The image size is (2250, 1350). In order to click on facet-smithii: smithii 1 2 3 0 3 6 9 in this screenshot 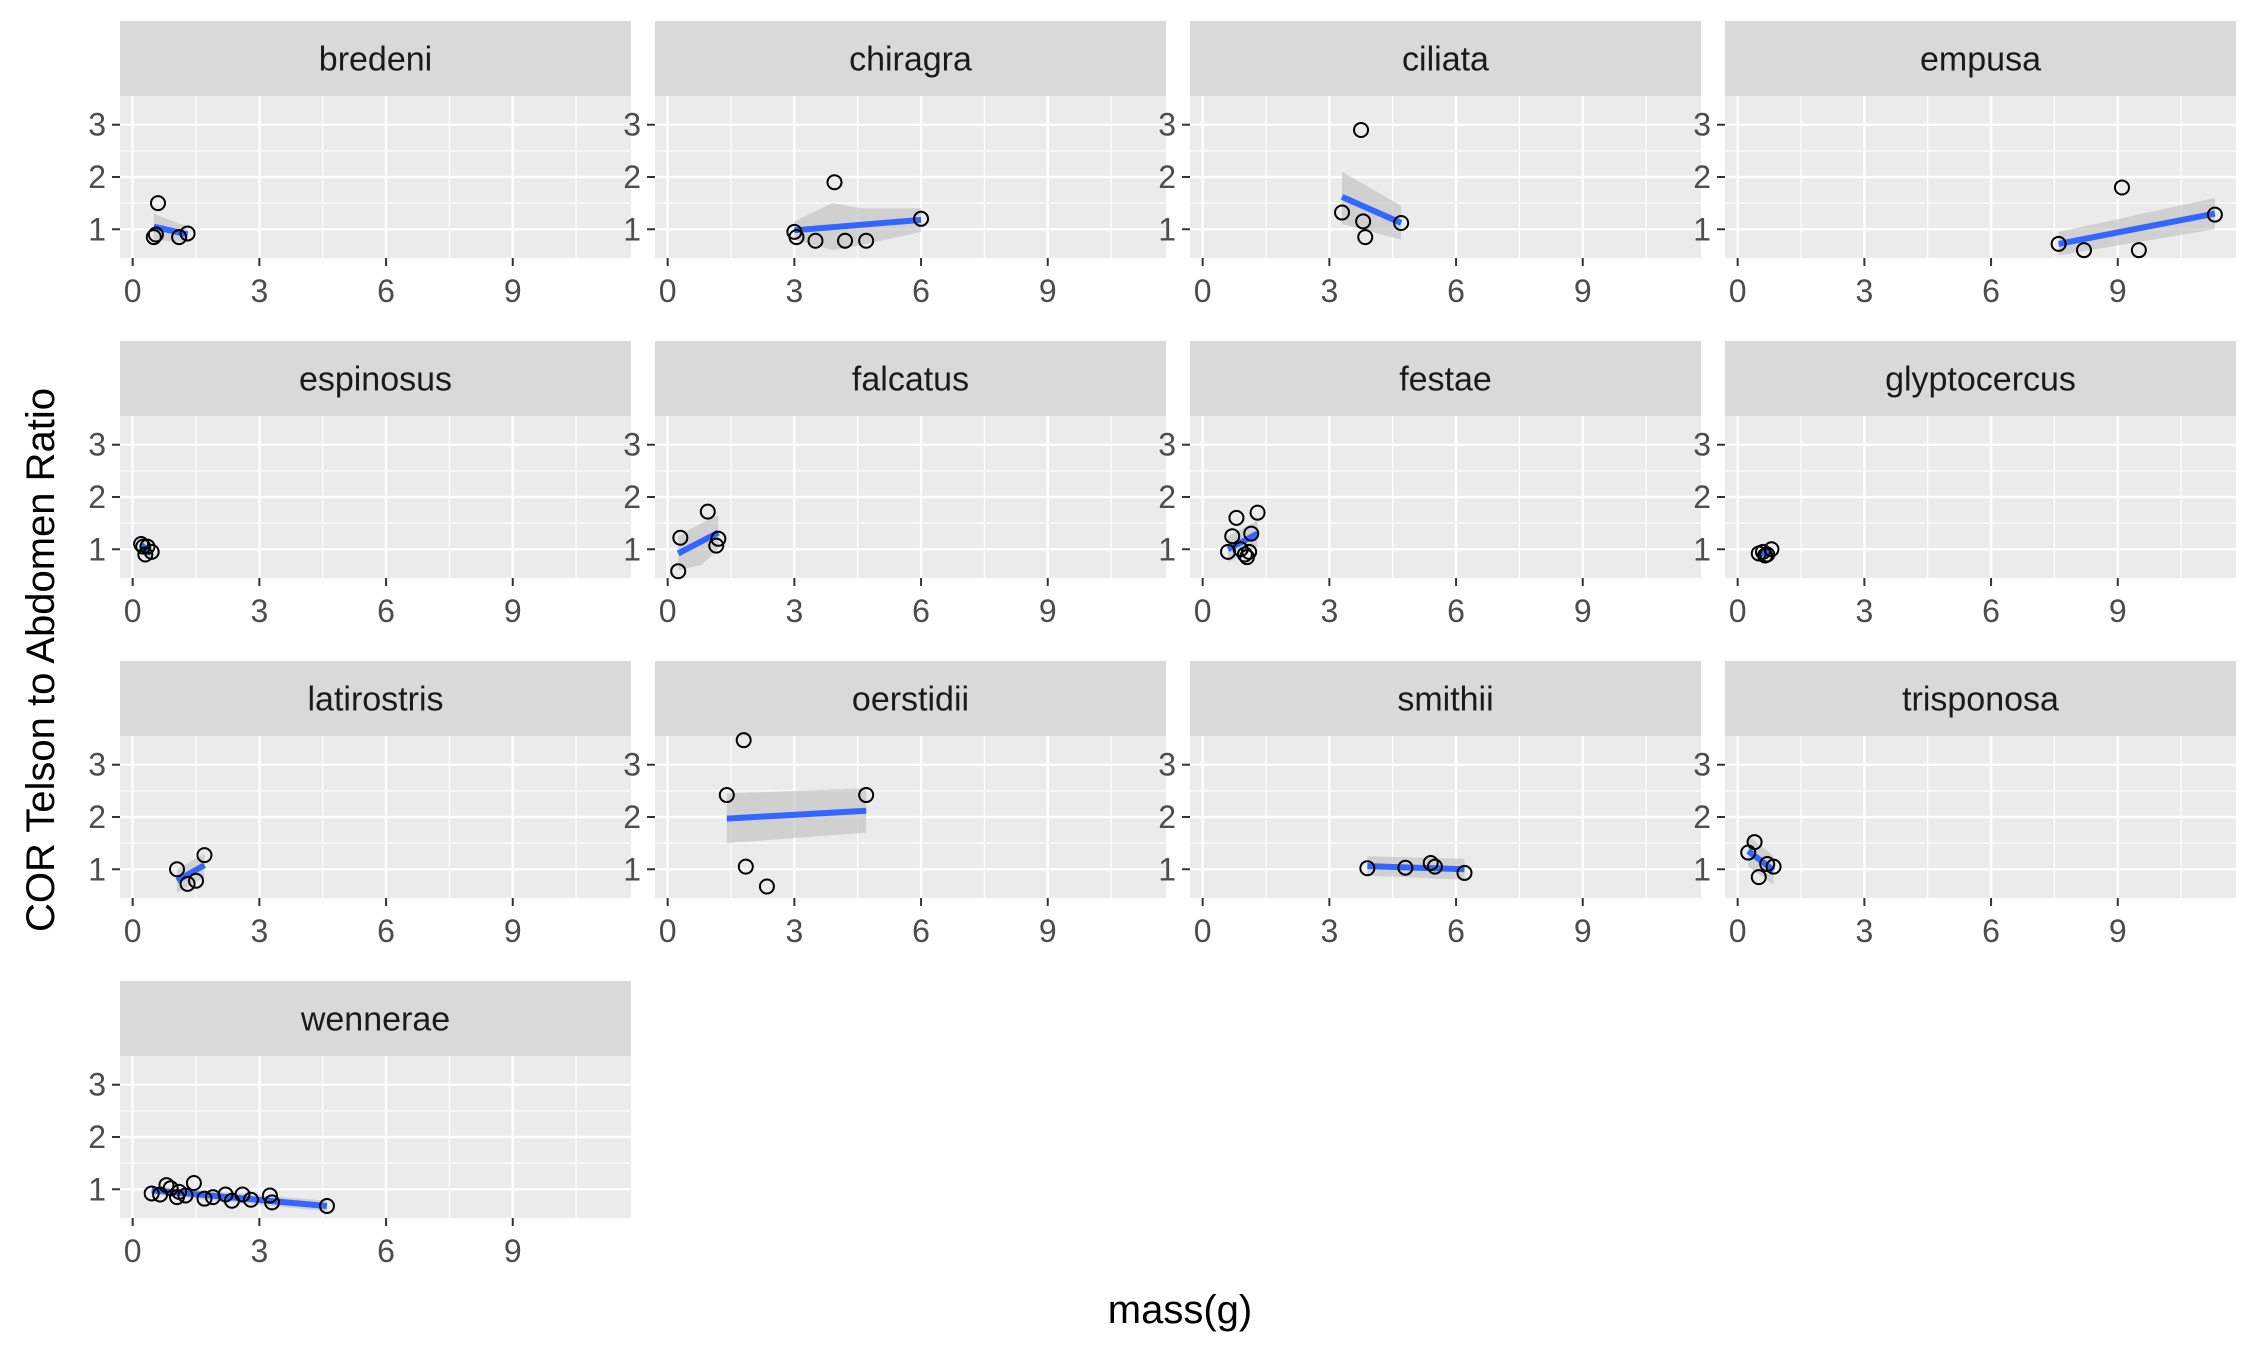, I will do `click(1429, 805)`.